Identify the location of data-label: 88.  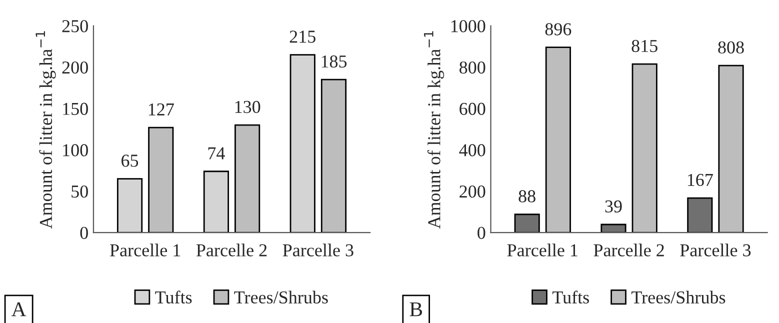
(527, 196).